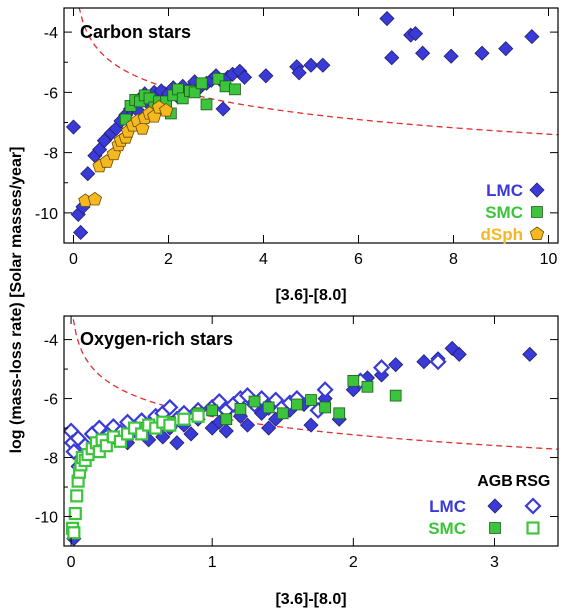 The image size is (570, 615). I want to click on oxygen-legend-label: LMC, so click(447, 506).